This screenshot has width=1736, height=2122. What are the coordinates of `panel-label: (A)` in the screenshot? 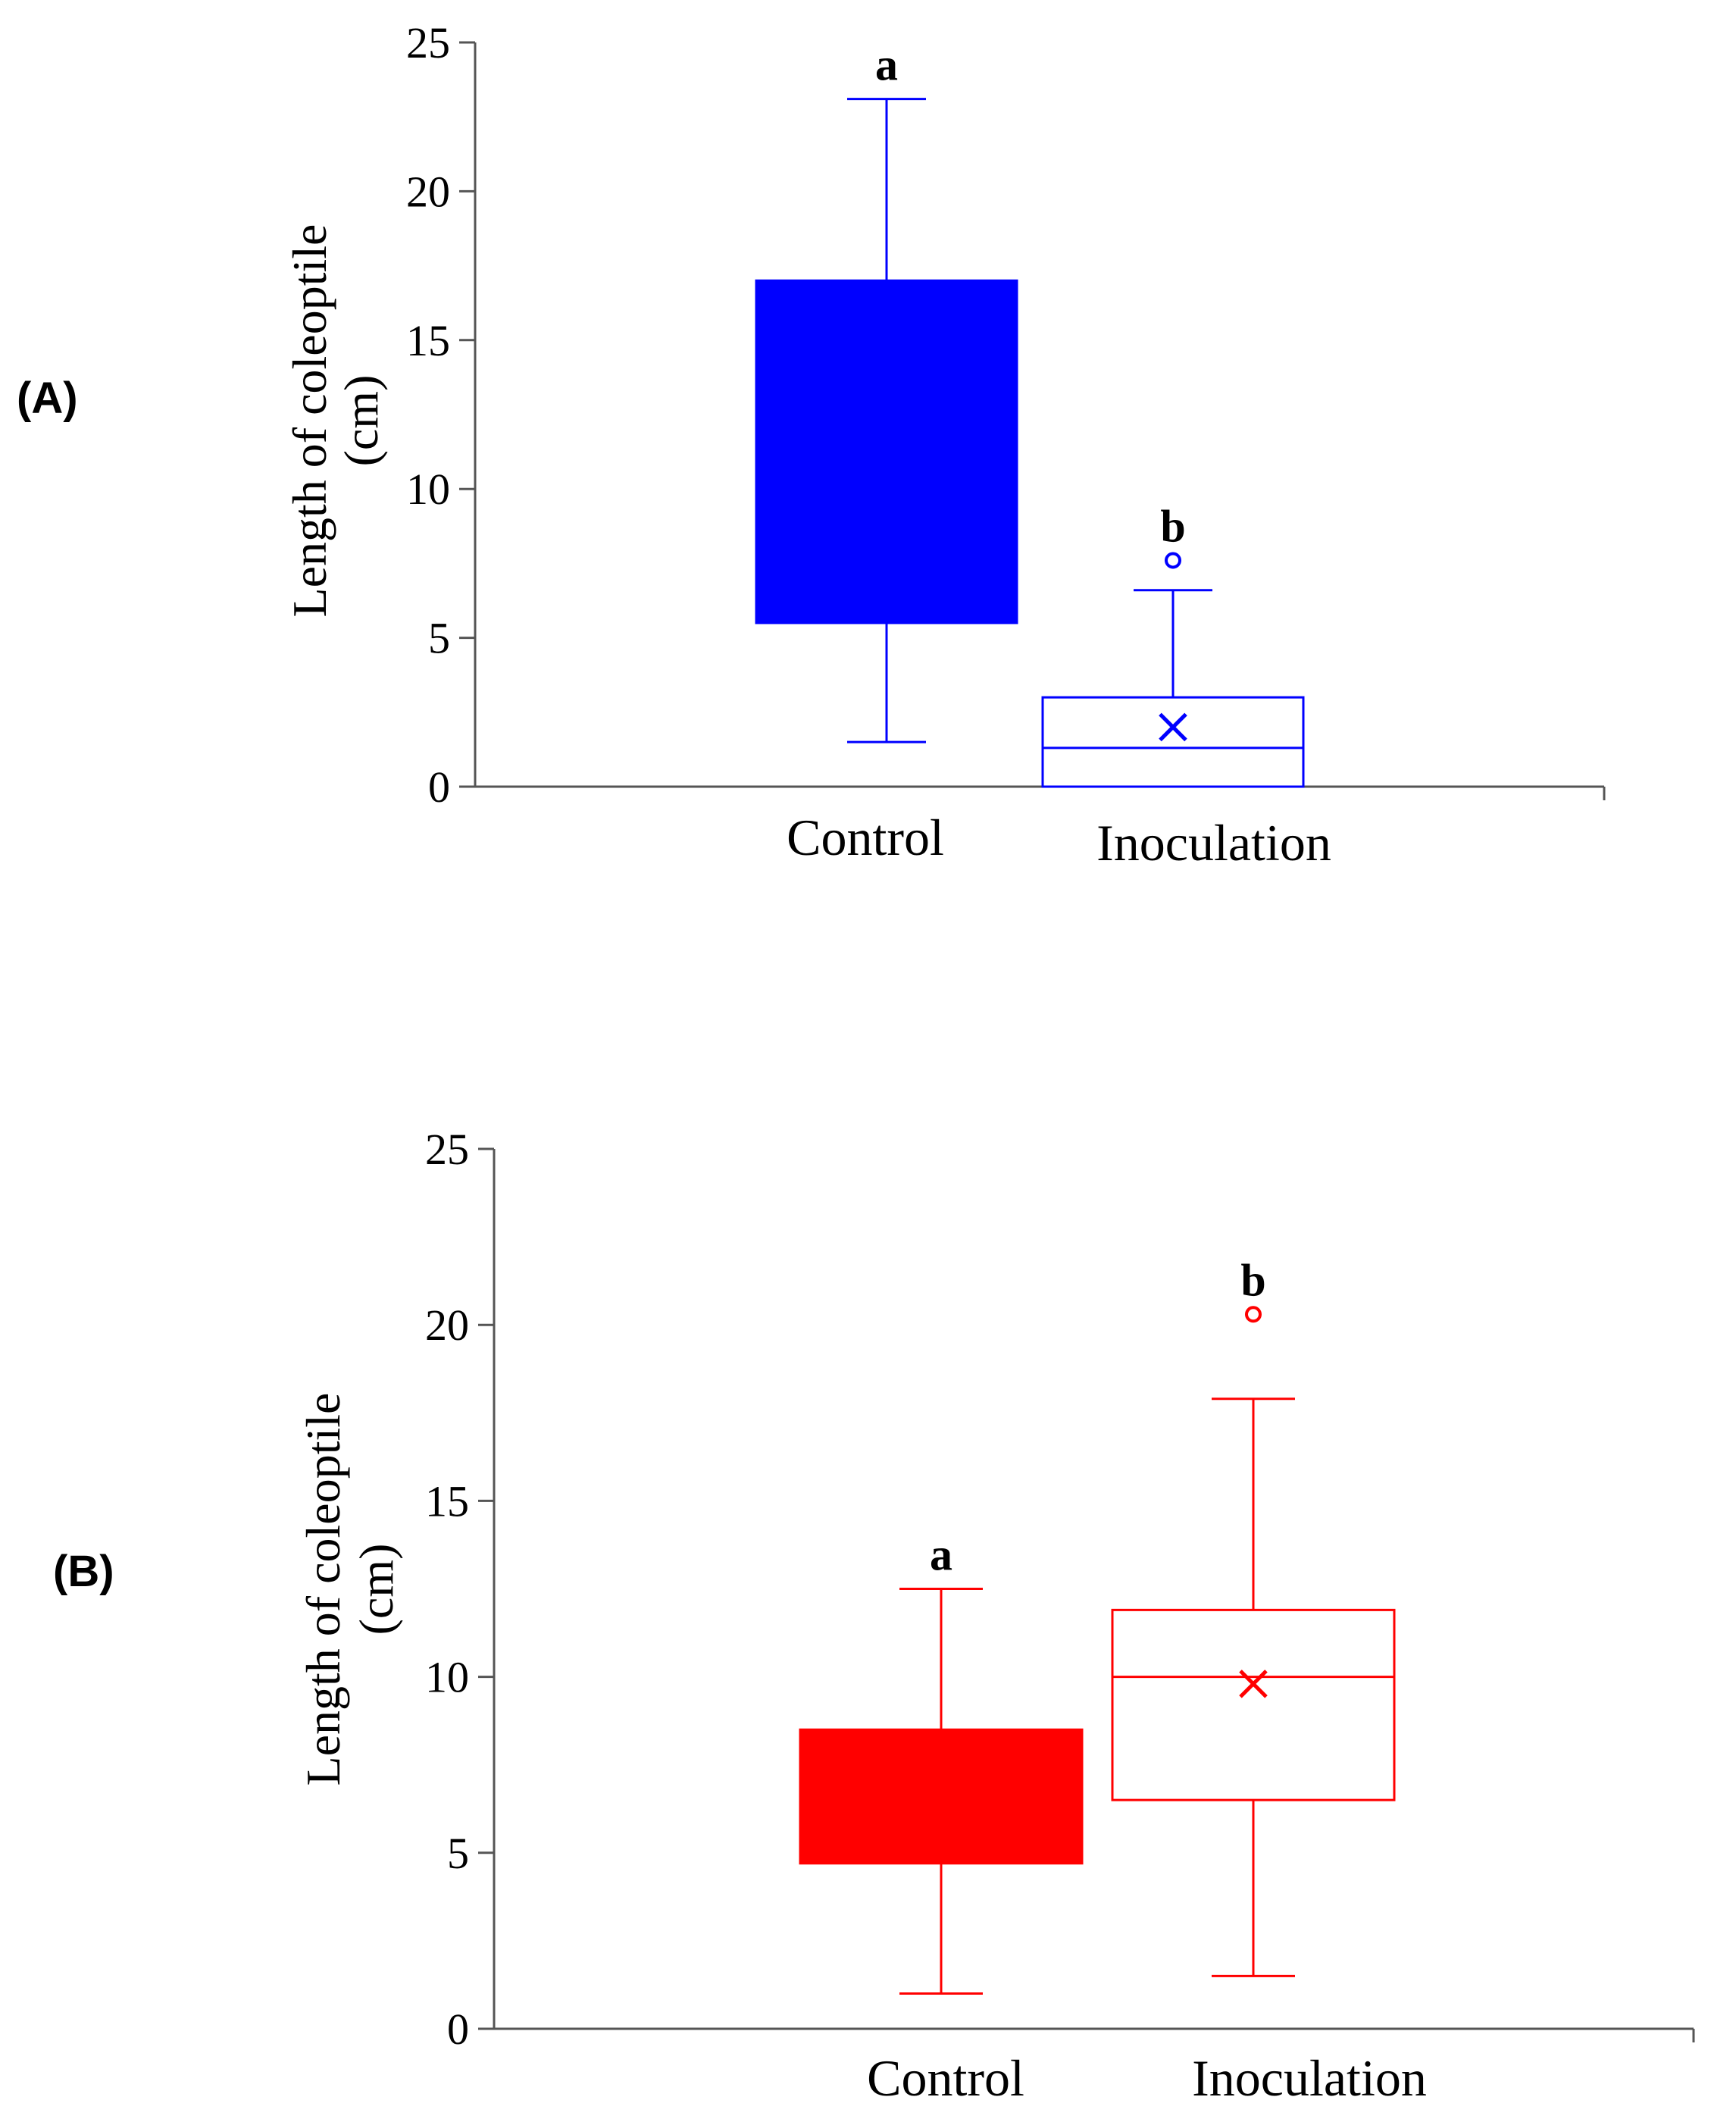 It's located at (47, 398).